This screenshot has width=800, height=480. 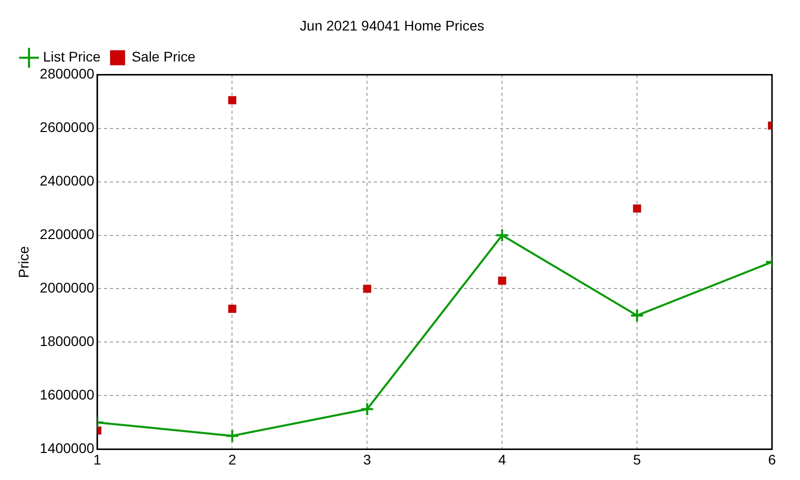 What do you see at coordinates (67, 341) in the screenshot?
I see `y-tick-label: 1800000` at bounding box center [67, 341].